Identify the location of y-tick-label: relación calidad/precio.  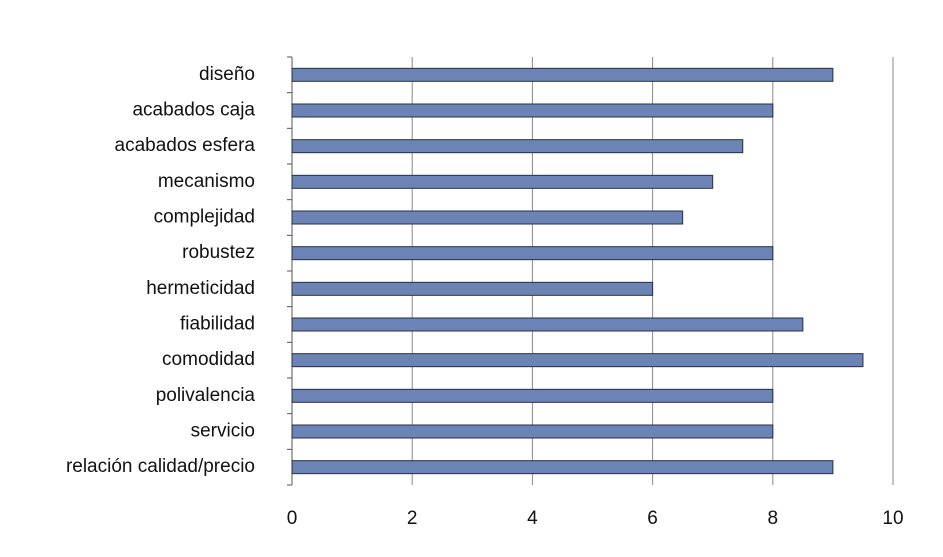
(160, 466).